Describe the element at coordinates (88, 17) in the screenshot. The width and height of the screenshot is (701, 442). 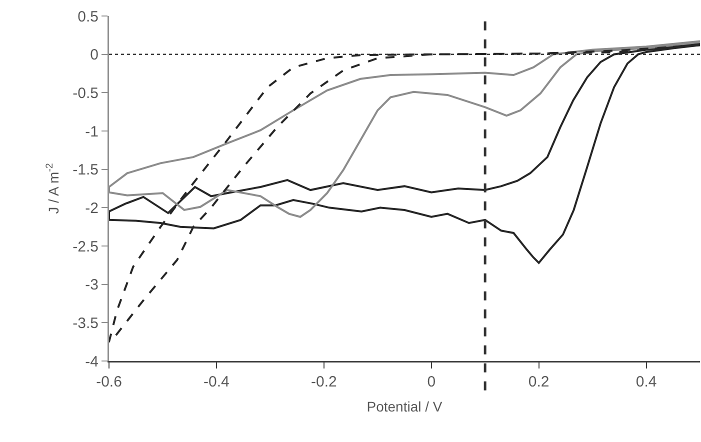
I see `y-tick-label: 0.5` at that location.